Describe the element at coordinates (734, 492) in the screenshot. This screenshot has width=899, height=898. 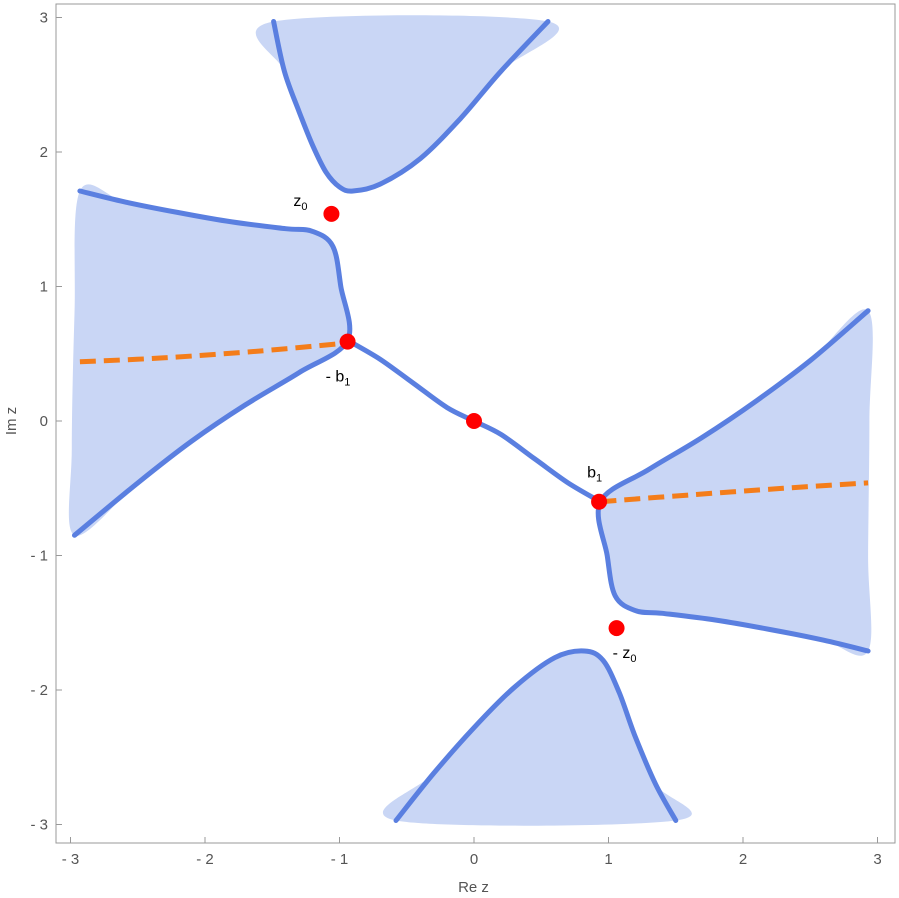
I see `right-cut` at that location.